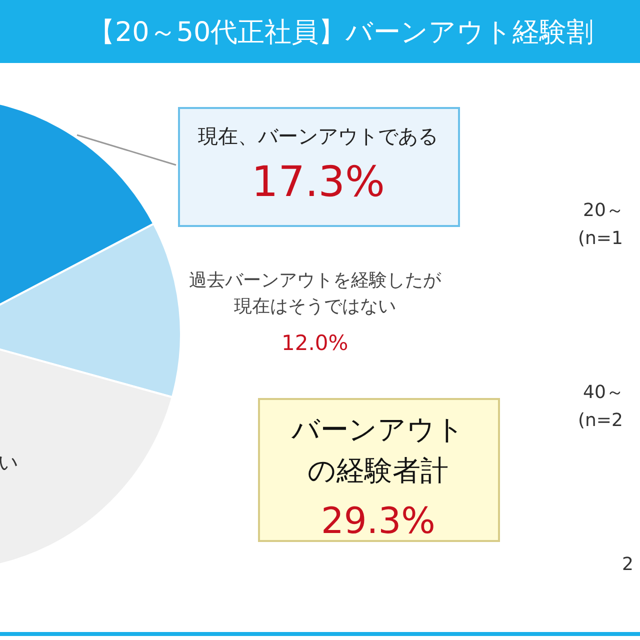 Image resolution: width=640 pixels, height=640 pixels. Describe the element at coordinates (378, 522) in the screenshot. I see `text: 29.3%` at that location.